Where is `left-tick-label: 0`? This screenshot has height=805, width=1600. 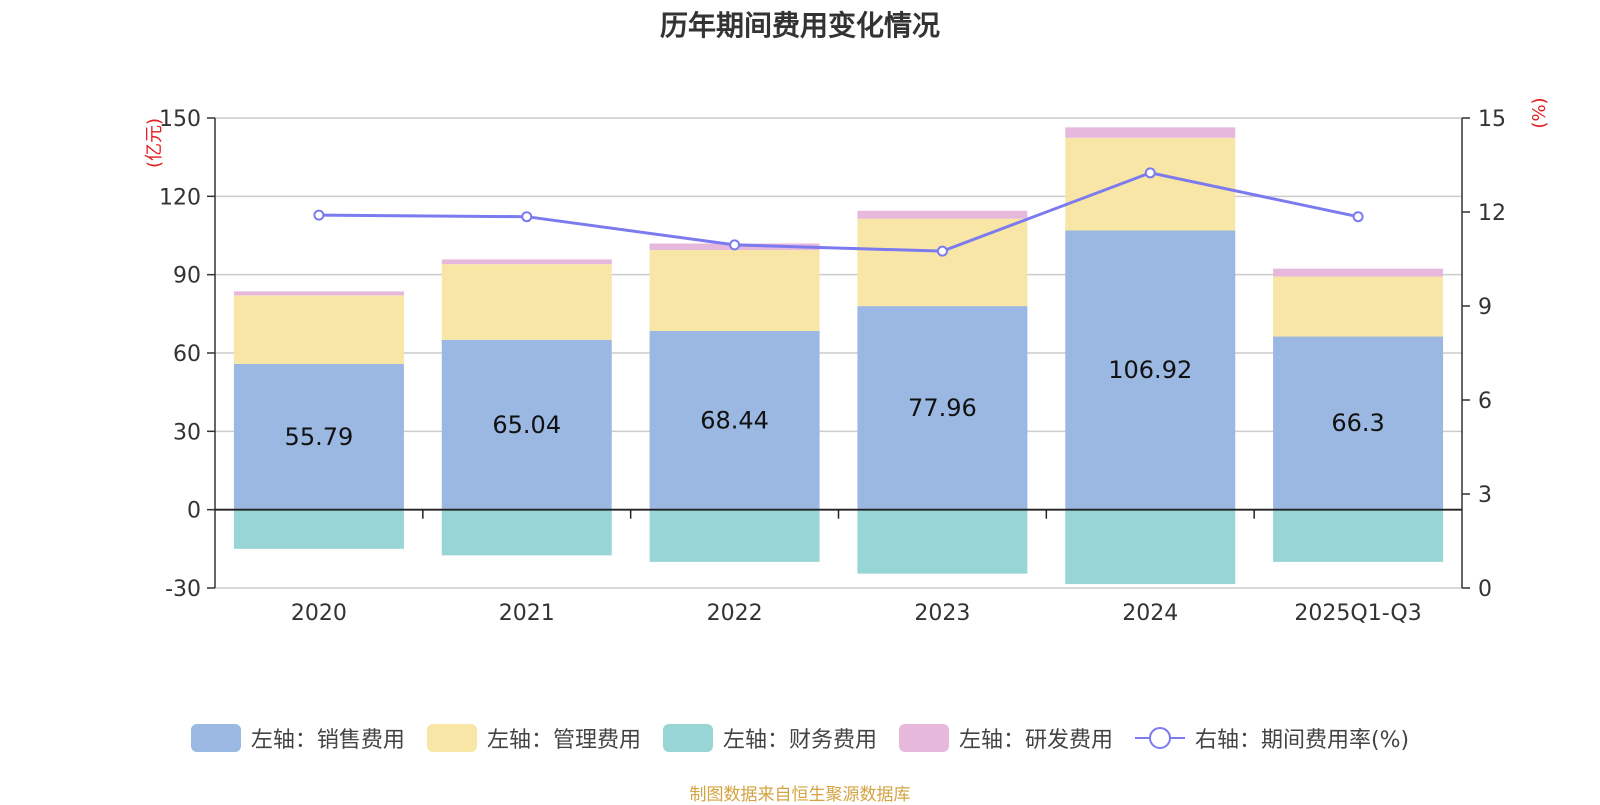 left-tick-label: 0 is located at coordinates (194, 511).